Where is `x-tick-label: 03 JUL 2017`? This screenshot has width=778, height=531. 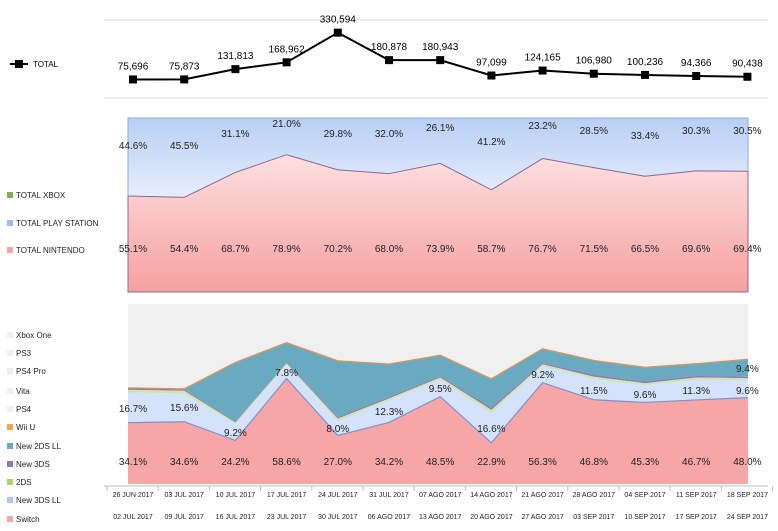 x-tick-label: 03 JUL 2017 is located at coordinates (184, 495).